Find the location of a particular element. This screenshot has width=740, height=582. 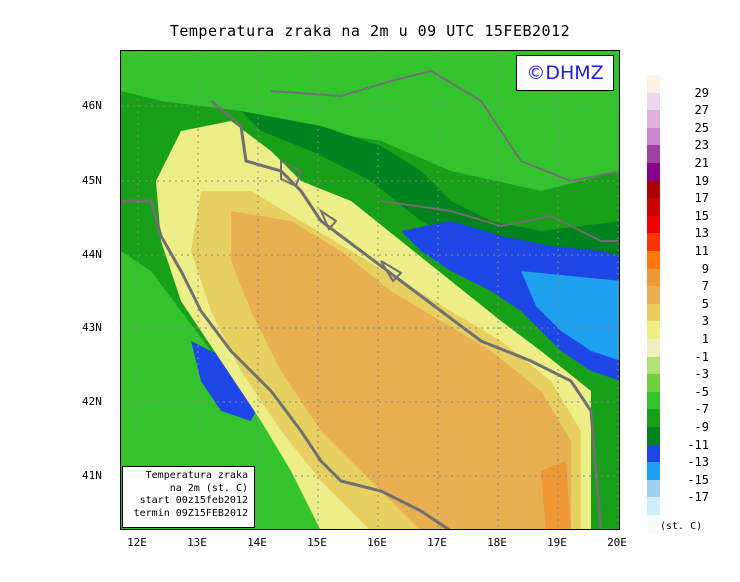

lon-label-13e: 13E is located at coordinates (197, 542).